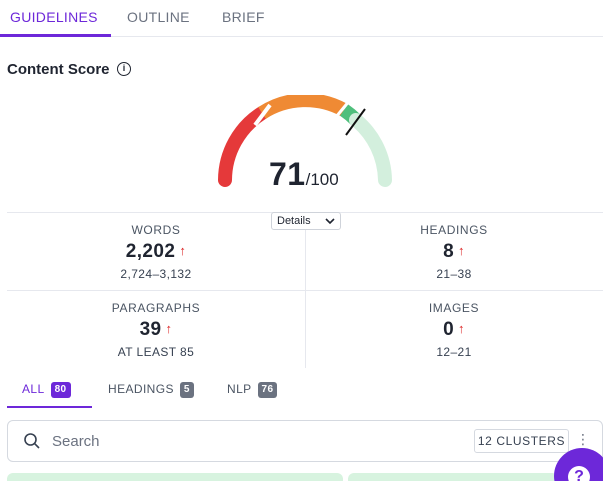 The height and width of the screenshot is (481, 603). I want to click on tab-brief: BRIEF, so click(243, 17).